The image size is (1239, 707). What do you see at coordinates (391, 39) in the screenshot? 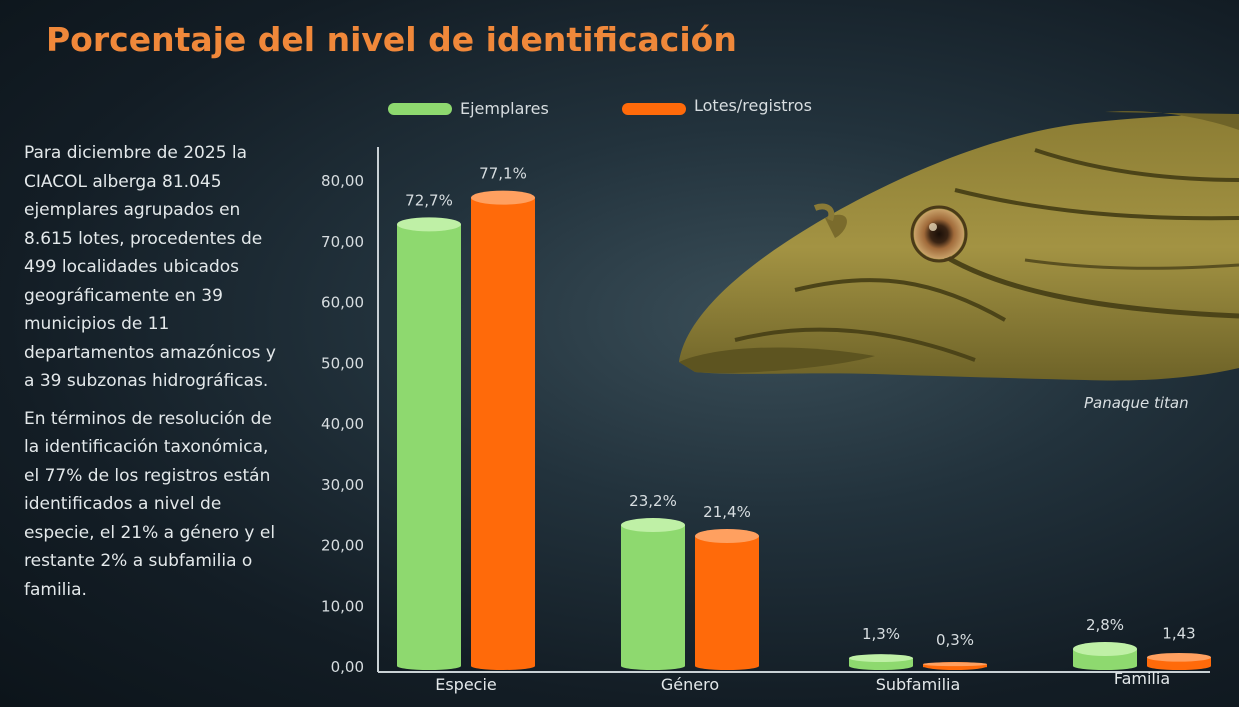
I see `page-title: Porcentaje del nivel de identificación` at bounding box center [391, 39].